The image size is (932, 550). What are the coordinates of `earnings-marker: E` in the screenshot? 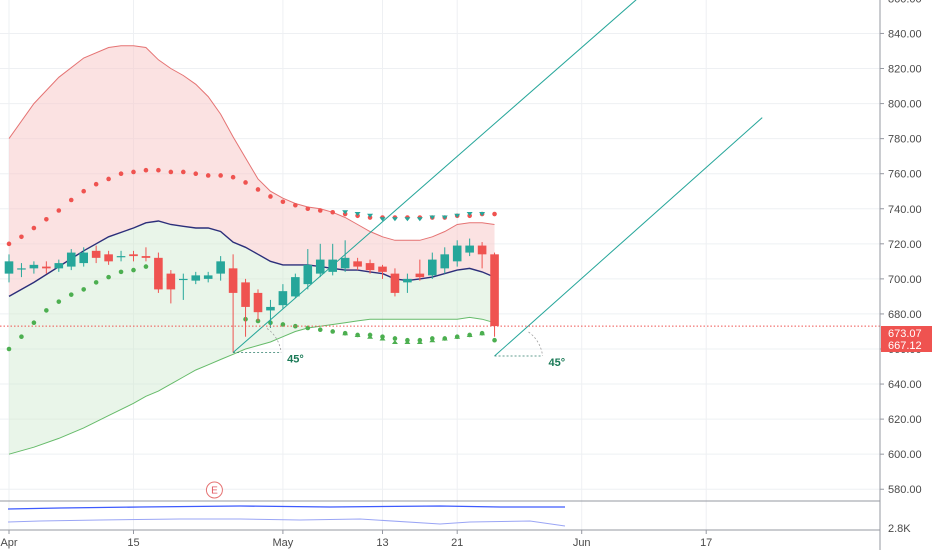 It's located at (214, 490).